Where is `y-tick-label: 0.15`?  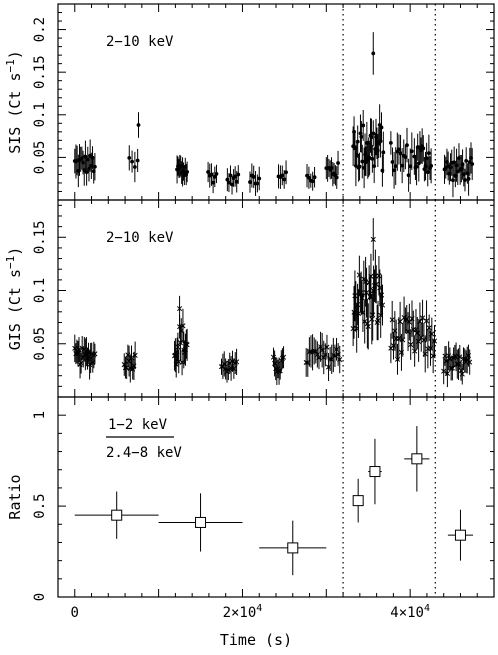 y-tick-label: 0.15 is located at coordinates (40, 72).